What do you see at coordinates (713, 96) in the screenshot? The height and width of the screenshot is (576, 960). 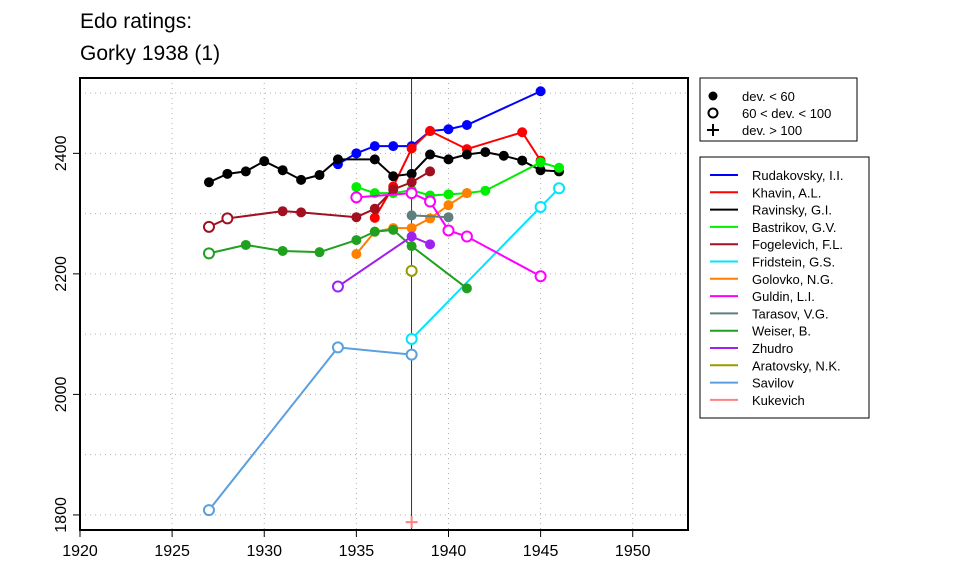 I see `legend-filled-circle` at bounding box center [713, 96].